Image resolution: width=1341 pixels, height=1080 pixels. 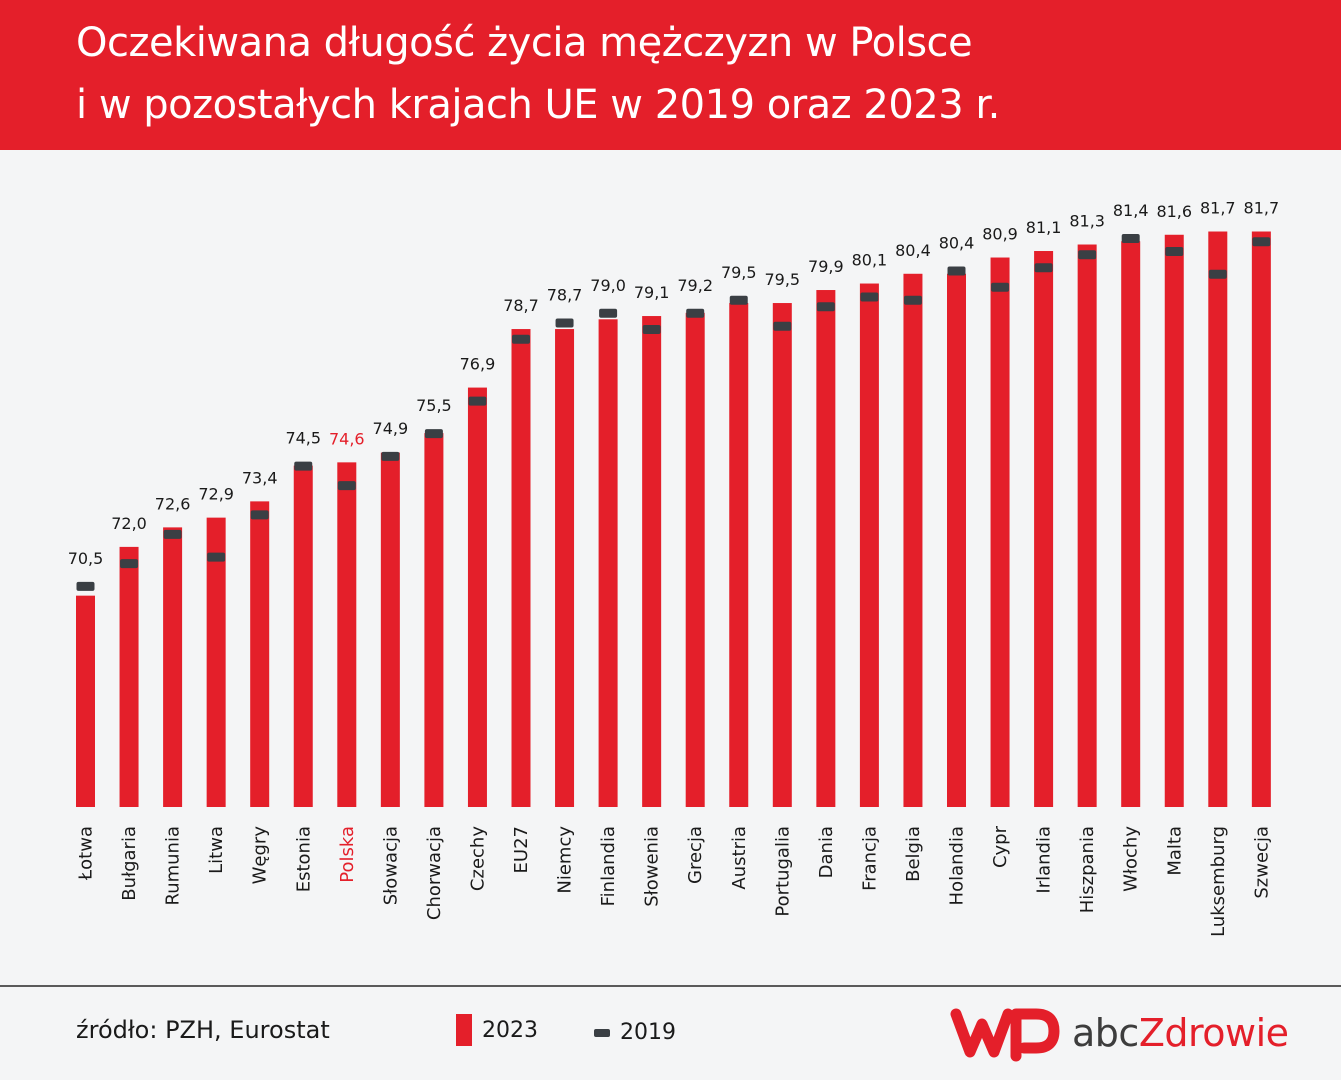 What do you see at coordinates (1213, 1033) in the screenshot?
I see `logo-text-zdrowie: Zdrowie` at bounding box center [1213, 1033].